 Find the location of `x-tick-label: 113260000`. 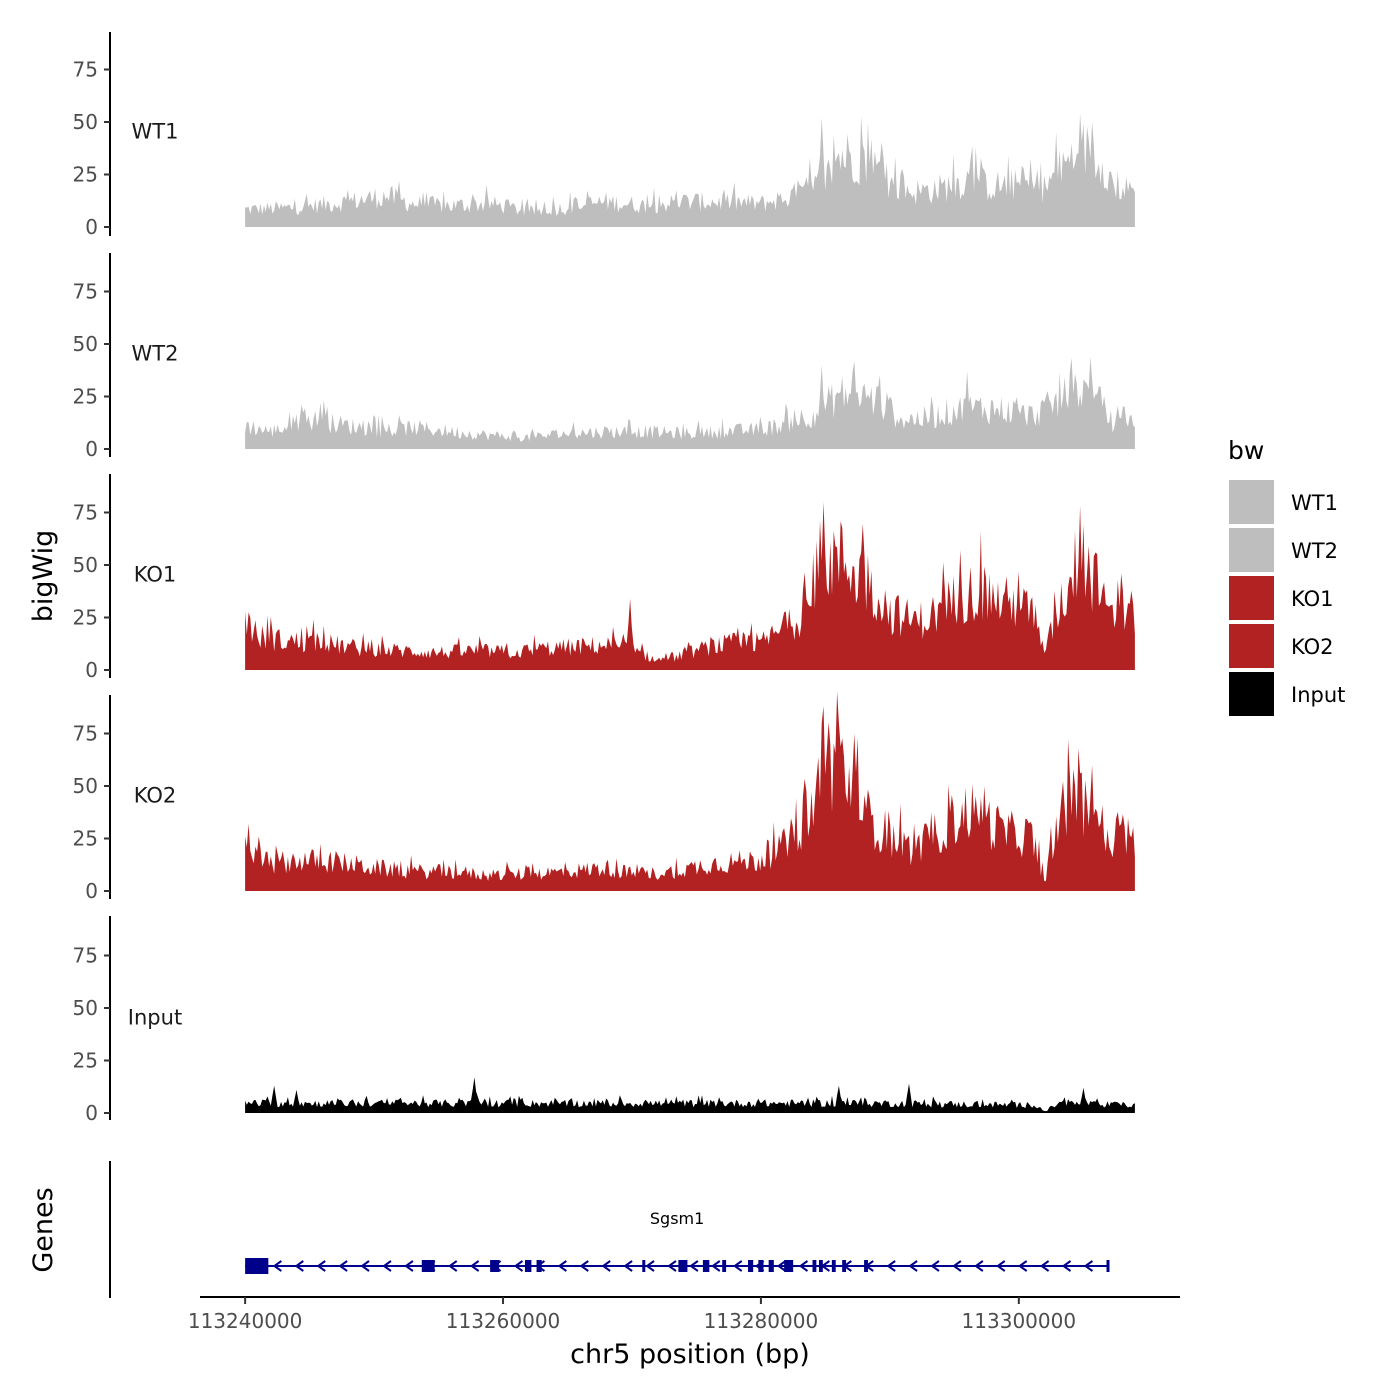

x-tick-label: 113260000 is located at coordinates (503, 1321).